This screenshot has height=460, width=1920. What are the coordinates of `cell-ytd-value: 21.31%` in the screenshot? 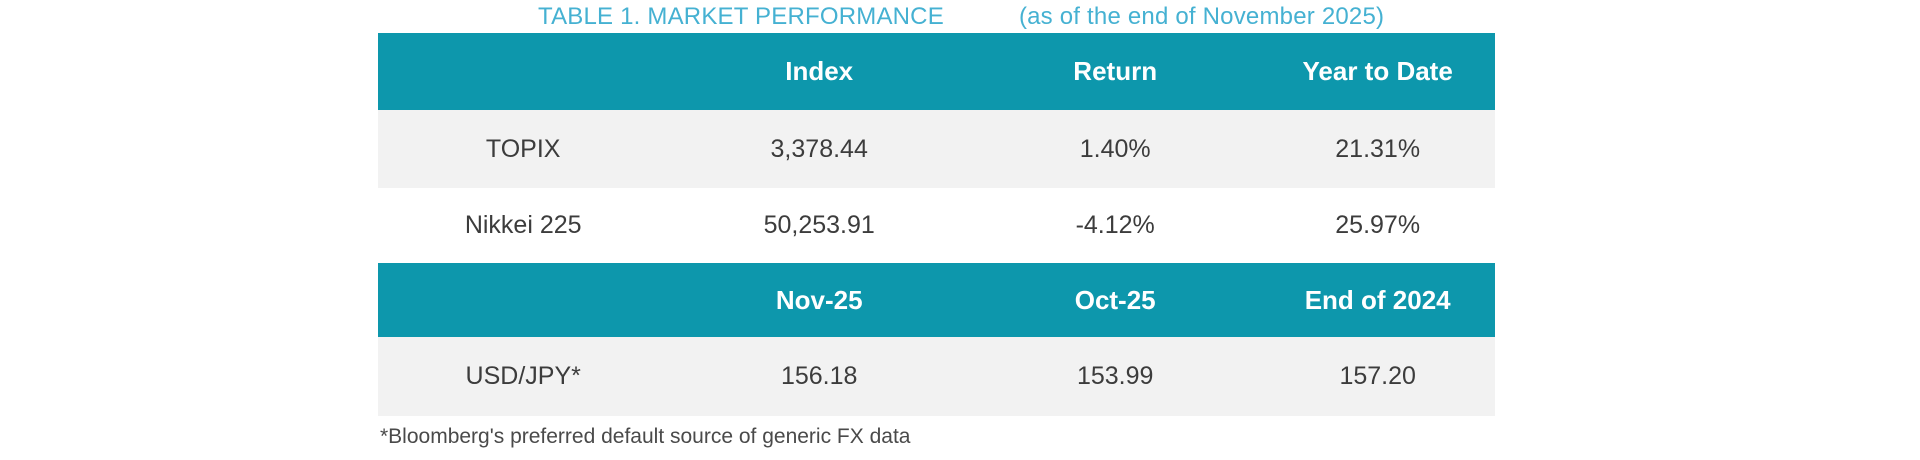 It's located at (1378, 148).